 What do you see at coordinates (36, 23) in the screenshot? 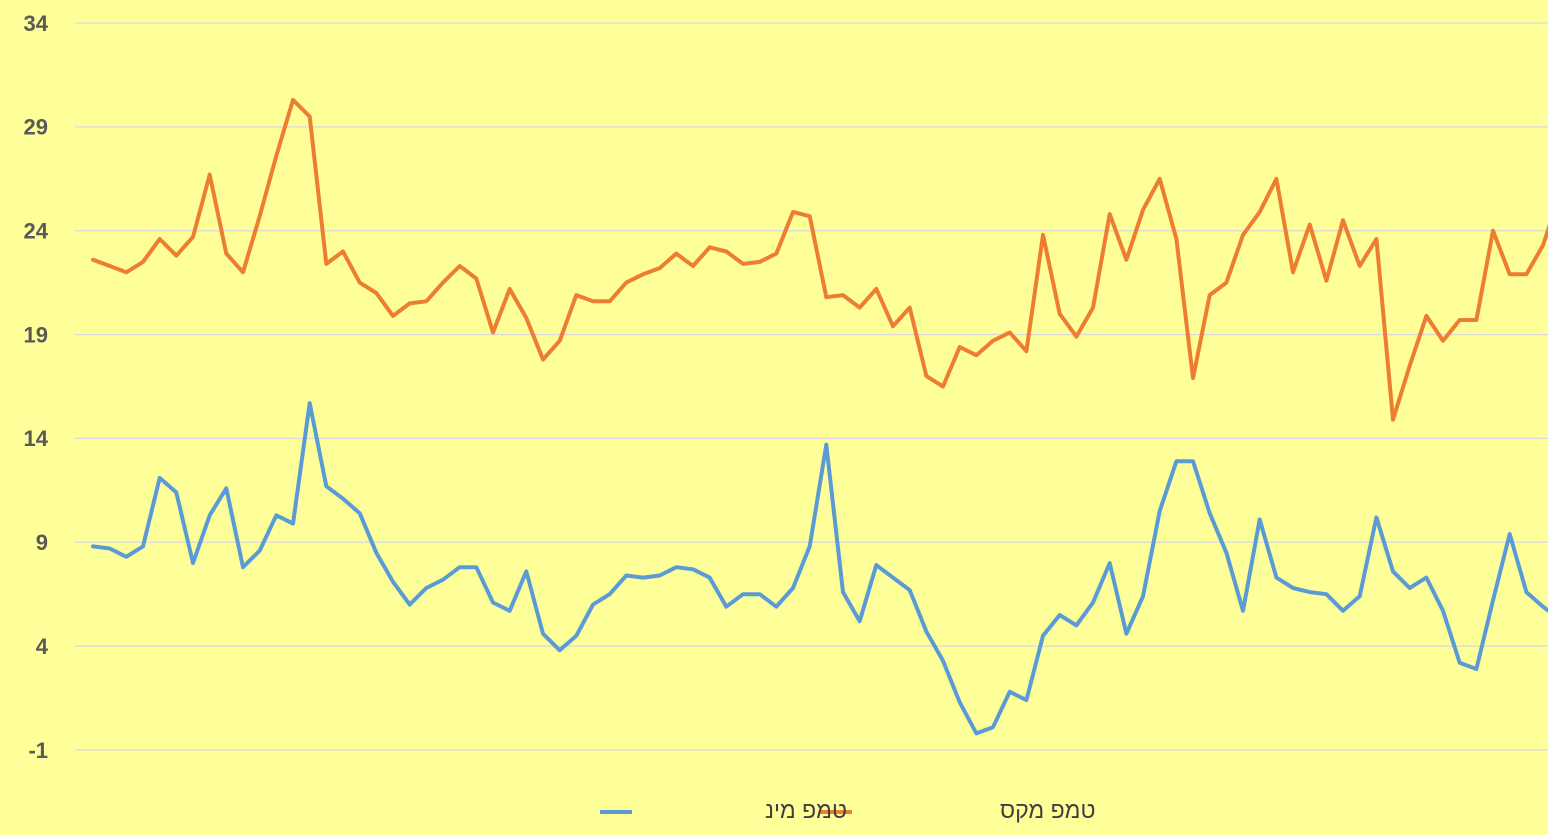
I see `y-tick-label: 34` at bounding box center [36, 23].